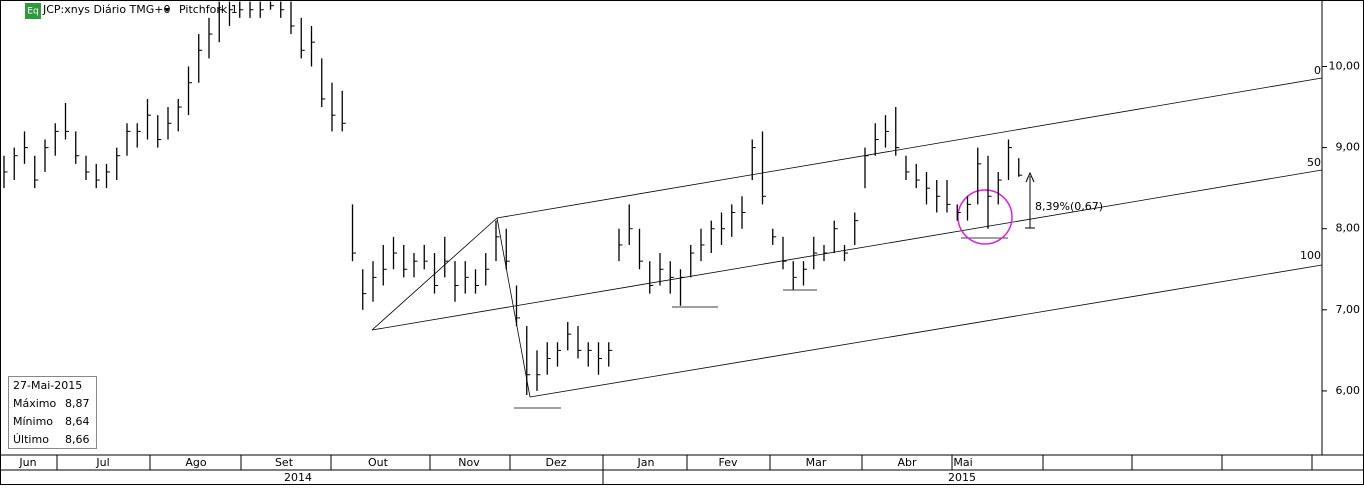 The width and height of the screenshot is (1364, 489). Describe the element at coordinates (1348, 390) in the screenshot. I see `y-tick-label: 6,00` at that location.